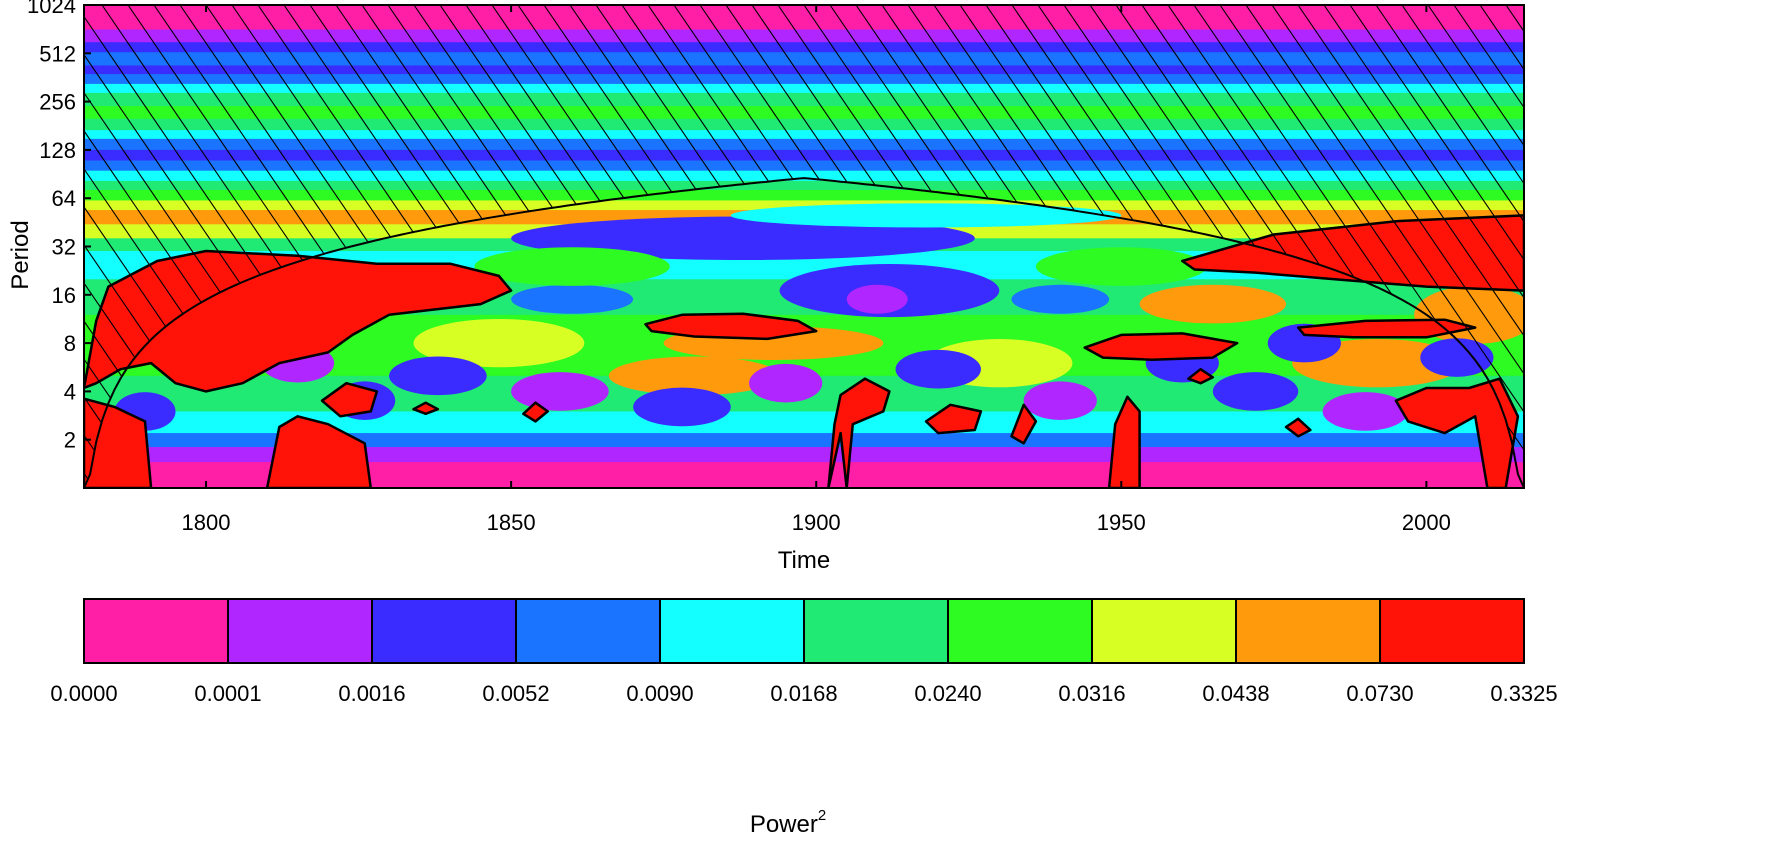 Image resolution: width=1772 pixels, height=848 pixels. Describe the element at coordinates (57, 53) in the screenshot. I see `y-tick-label: 512` at that location.